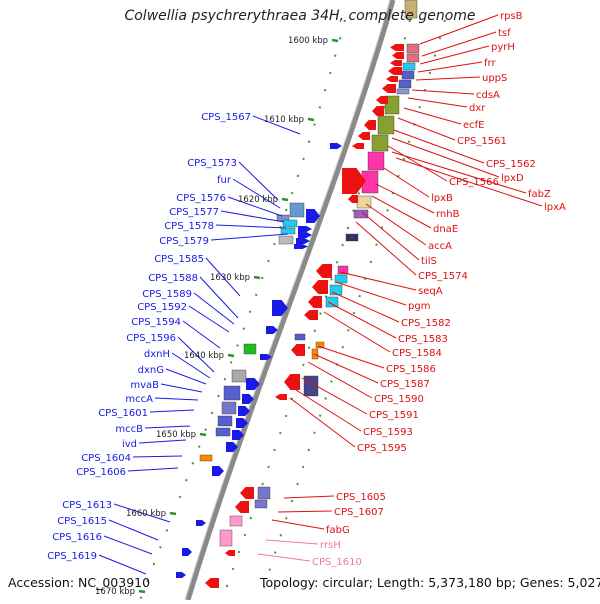 This screenshot has height=604, width=600. What do you see at coordinates (411, 369) in the screenshot?
I see `right-gene-label: CPS_1586` at bounding box center [411, 369].